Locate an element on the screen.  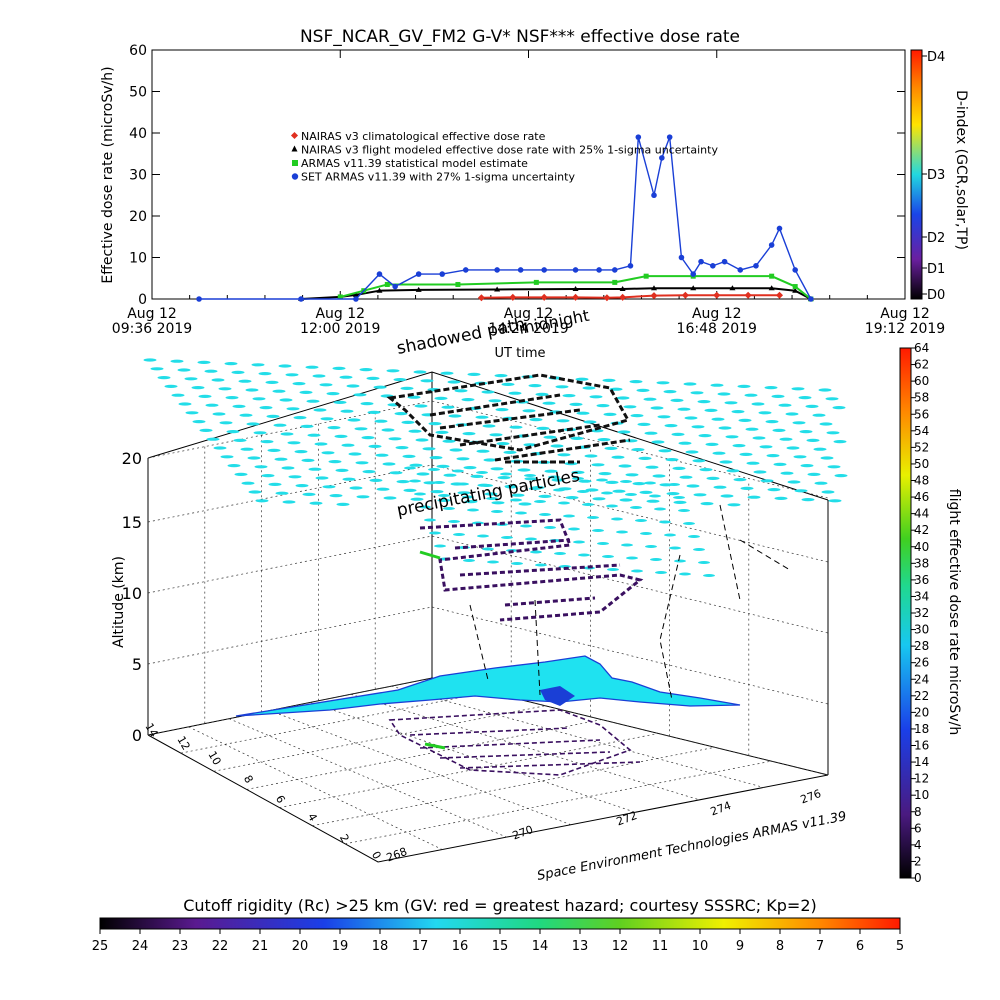
d-tick-label: D1 is located at coordinates (936, 269).